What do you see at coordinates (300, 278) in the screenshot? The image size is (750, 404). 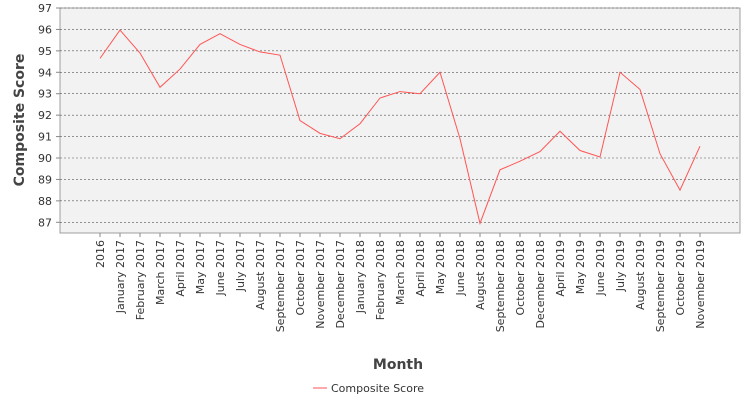 I see `x-tick-label: October 2017` at bounding box center [300, 278].